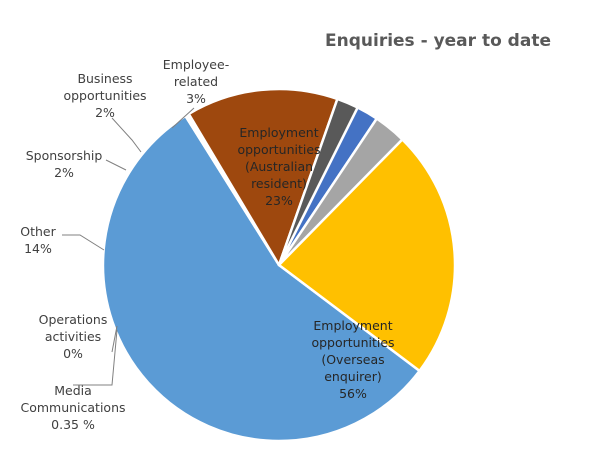  I want to click on leader-line-media-communications, so click(95, 357).